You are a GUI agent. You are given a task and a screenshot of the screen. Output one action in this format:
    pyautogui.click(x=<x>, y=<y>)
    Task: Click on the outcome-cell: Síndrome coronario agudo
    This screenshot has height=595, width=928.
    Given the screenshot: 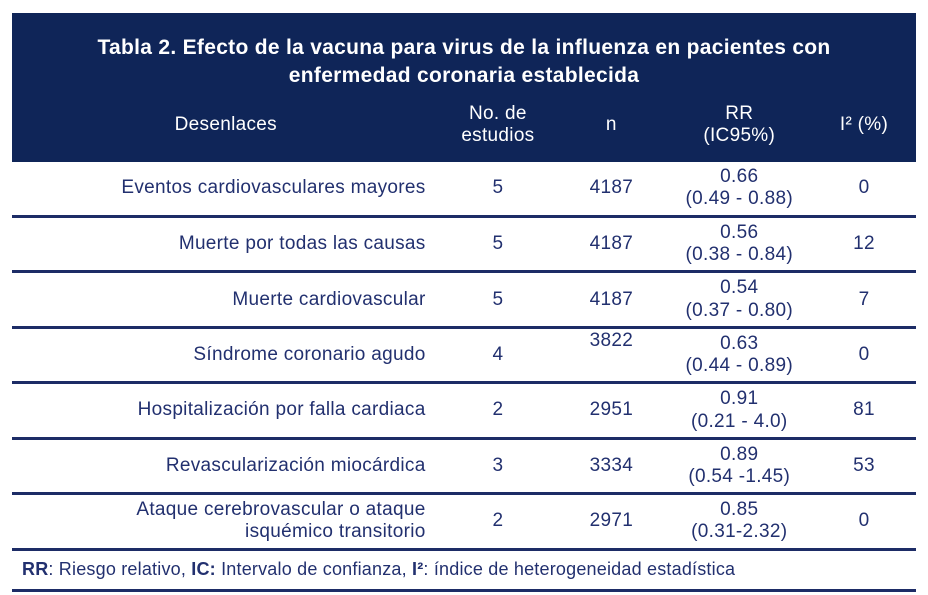 What is the action you would take?
    pyautogui.click(x=309, y=354)
    